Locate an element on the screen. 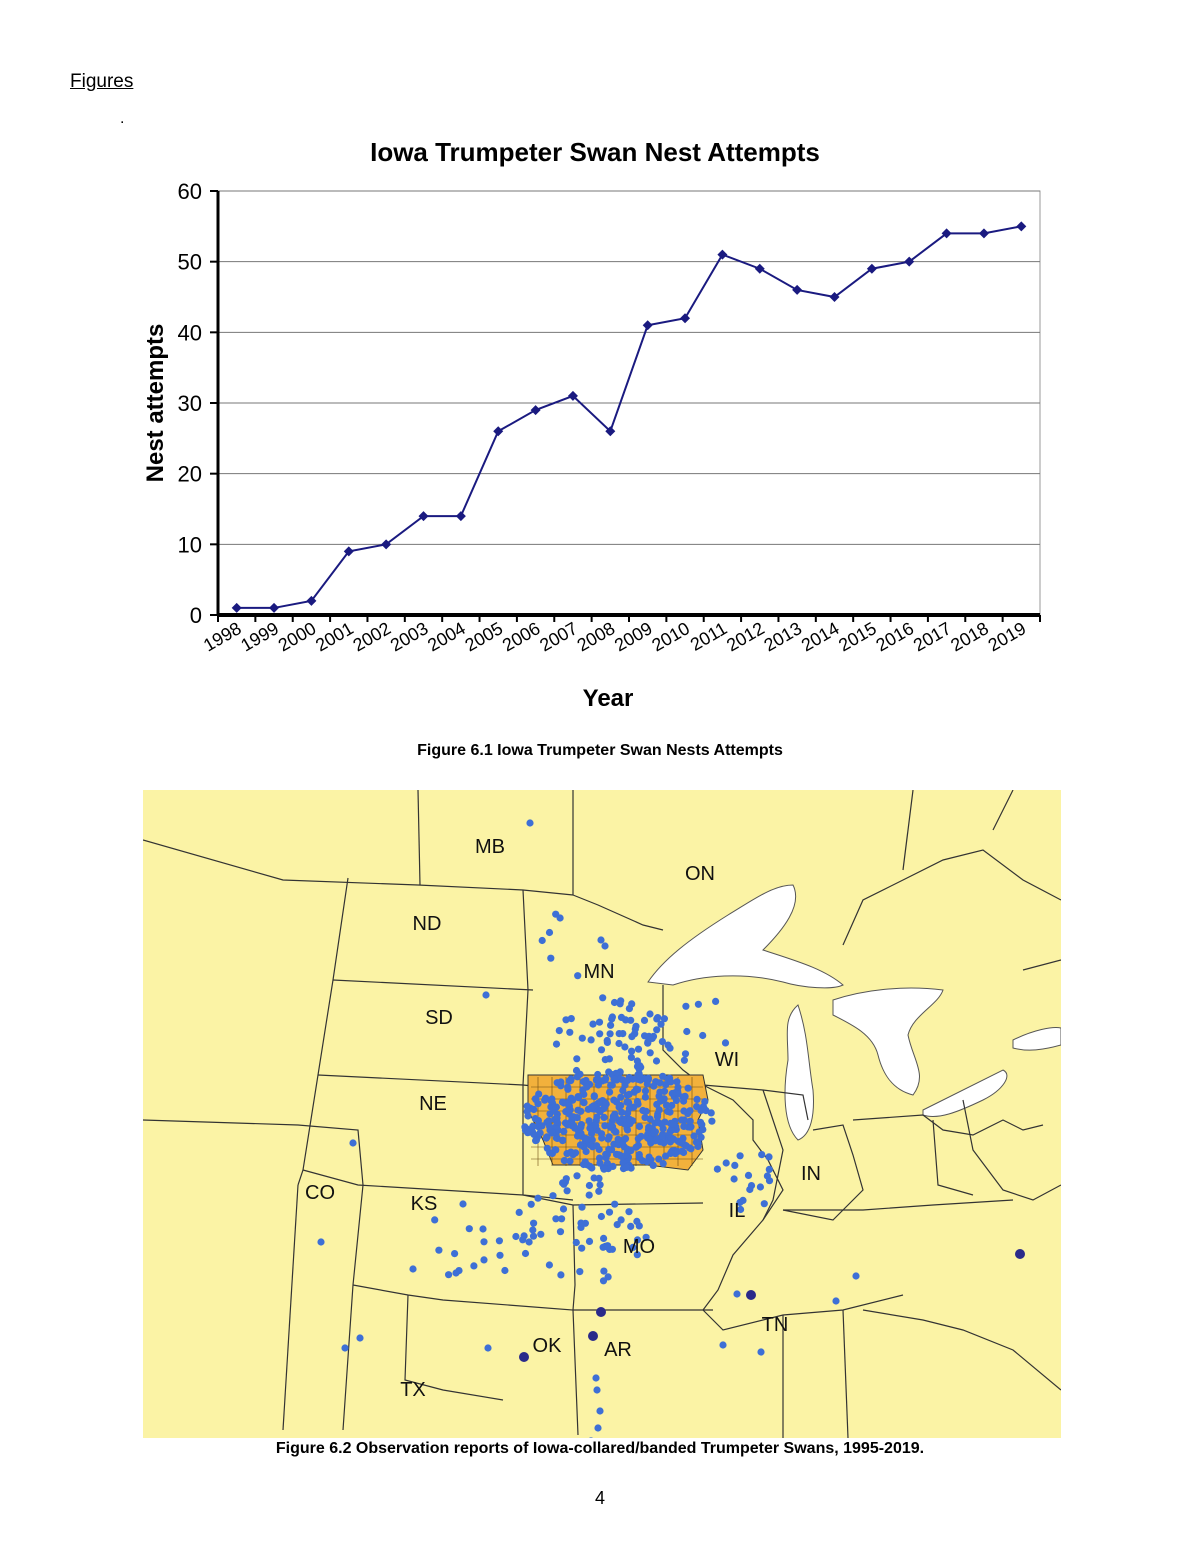 The height and width of the screenshot is (1554, 1200). state-label-ks: KS is located at coordinates (424, 1204).